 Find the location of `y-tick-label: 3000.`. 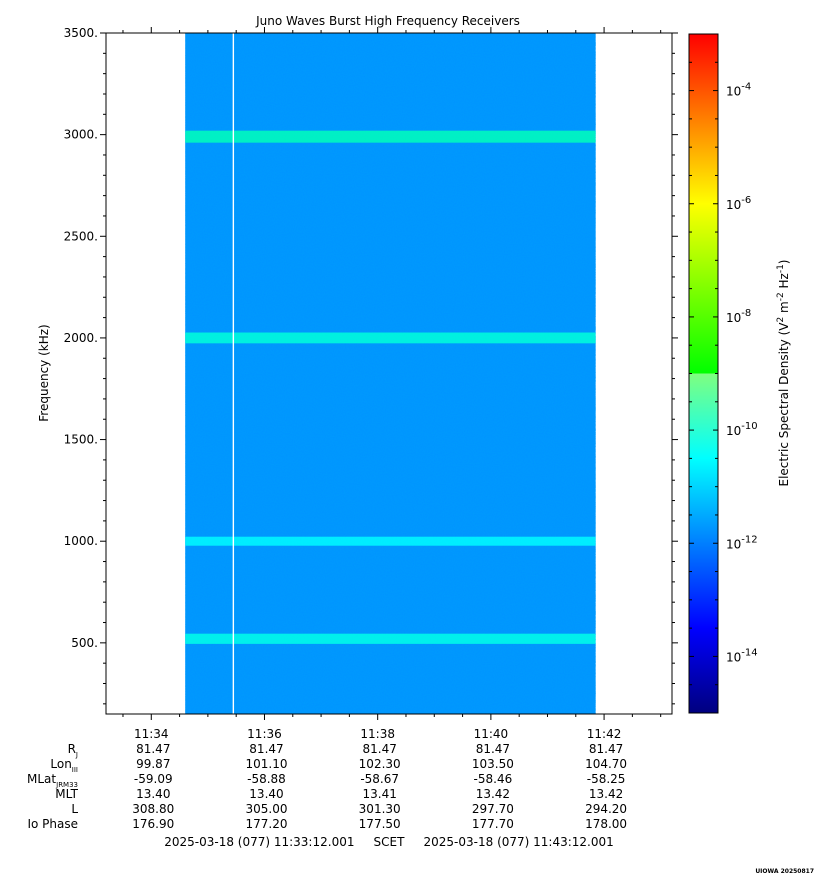

y-tick-label: 3000. is located at coordinates (81, 135).